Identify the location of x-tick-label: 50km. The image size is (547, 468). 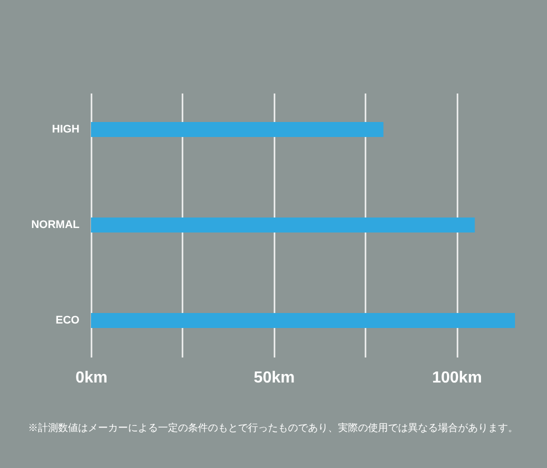
(274, 378).